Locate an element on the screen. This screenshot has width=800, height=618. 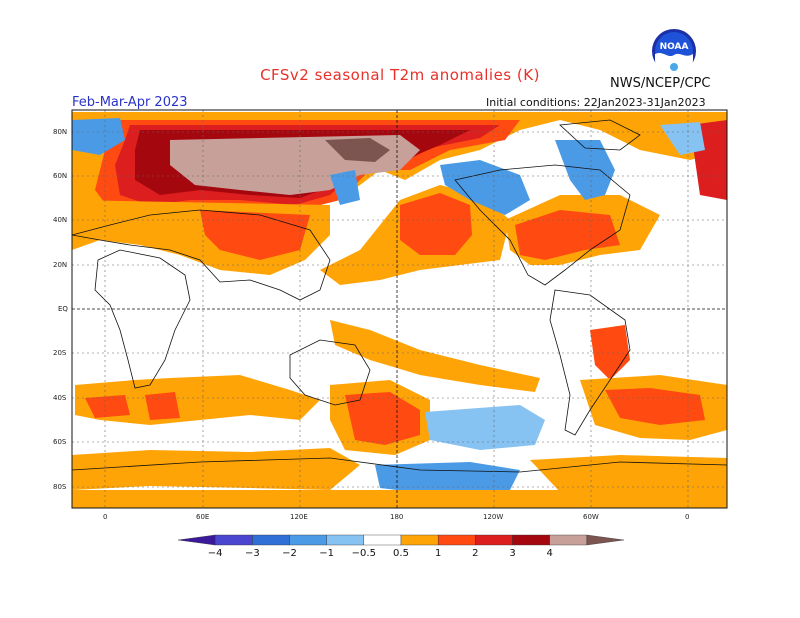
lat-label: 20S is located at coordinates (60, 353).